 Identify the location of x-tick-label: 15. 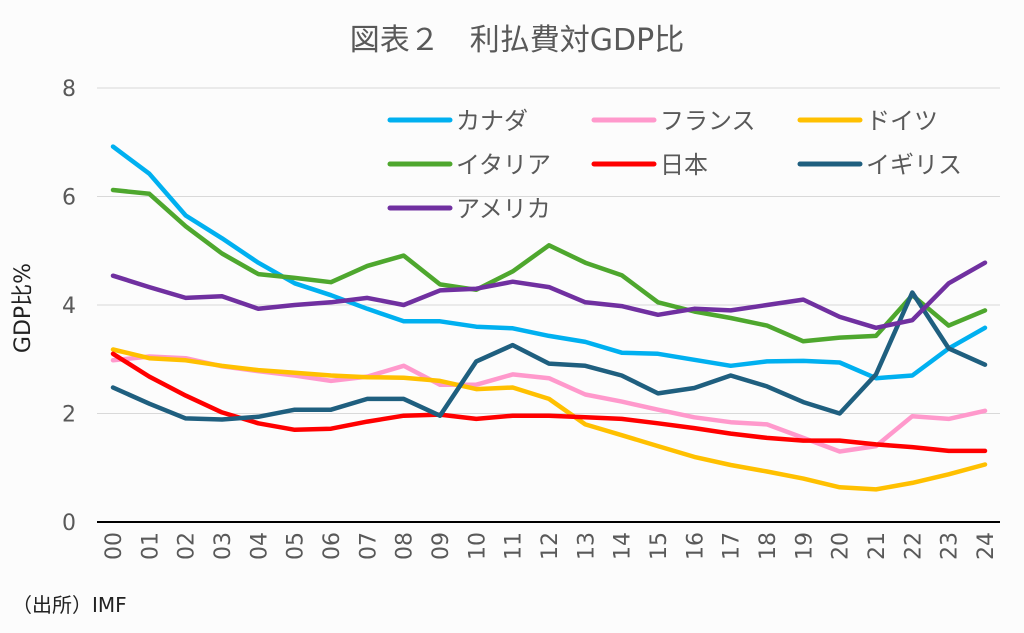
(659, 546).